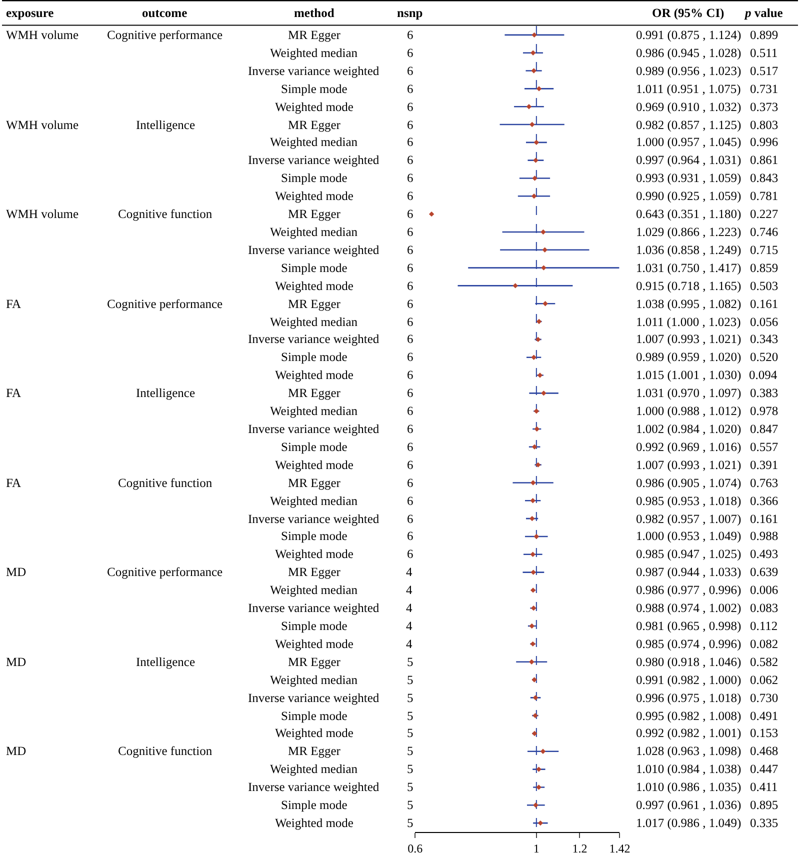 Image resolution: width=800 pixels, height=856 pixels. Describe the element at coordinates (165, 304) in the screenshot. I see `text: Cognitive performance` at that location.